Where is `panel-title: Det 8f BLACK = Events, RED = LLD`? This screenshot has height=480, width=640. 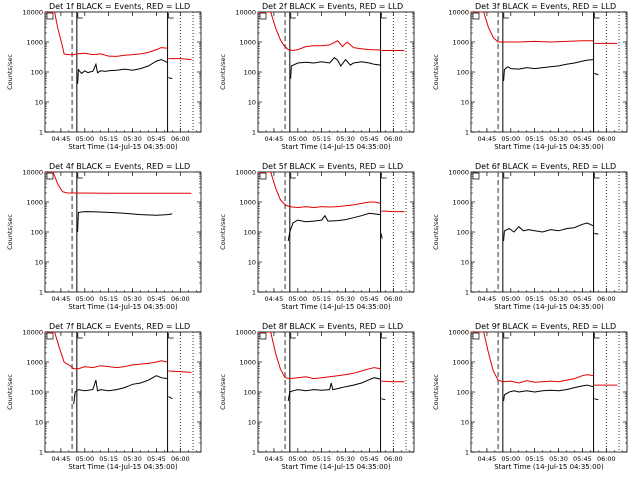 panel-title: Det 8f BLACK = Events, RED = LLD is located at coordinates (332, 326).